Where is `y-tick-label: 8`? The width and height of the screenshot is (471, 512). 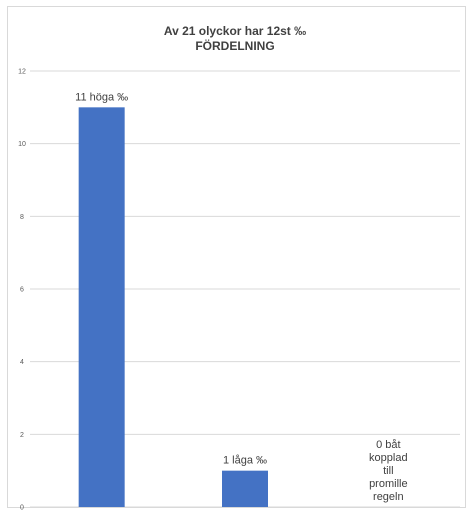 y-tick-label: 8 is located at coordinates (22, 217).